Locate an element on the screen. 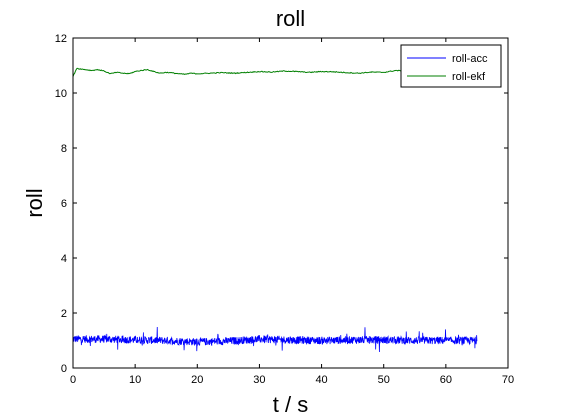 The height and width of the screenshot is (420, 561). legend-label-roll-acc: roll-acc is located at coordinates (470, 59).